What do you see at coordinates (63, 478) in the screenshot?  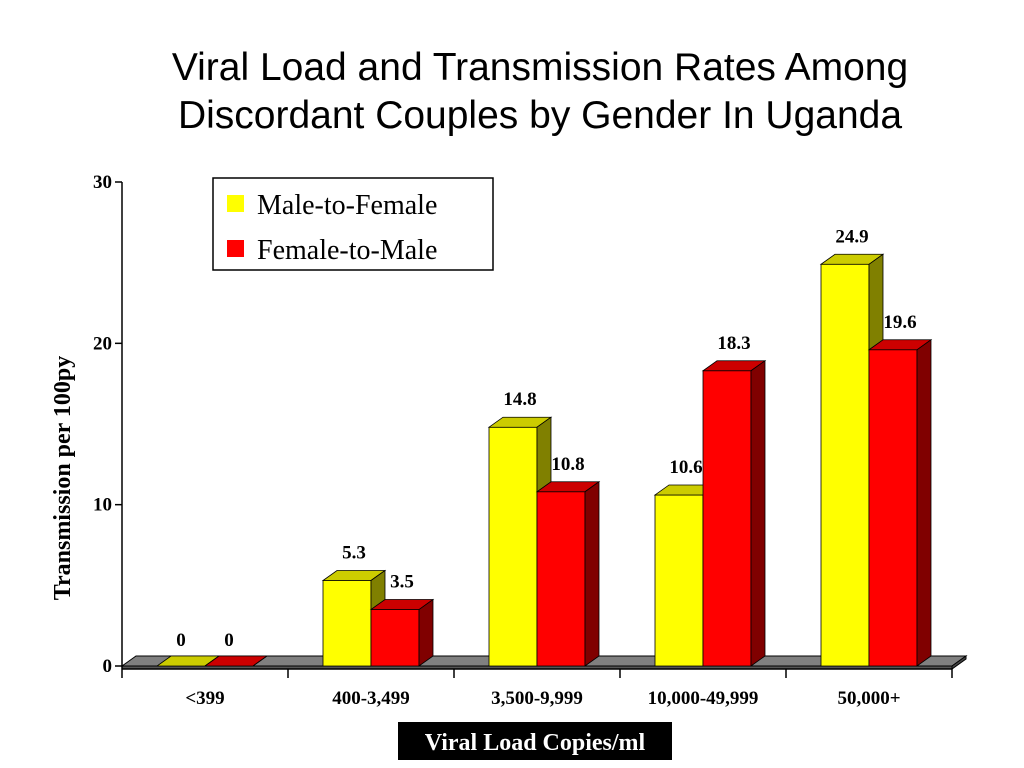 I see `y-axis-title: Transmission per 100py` at bounding box center [63, 478].